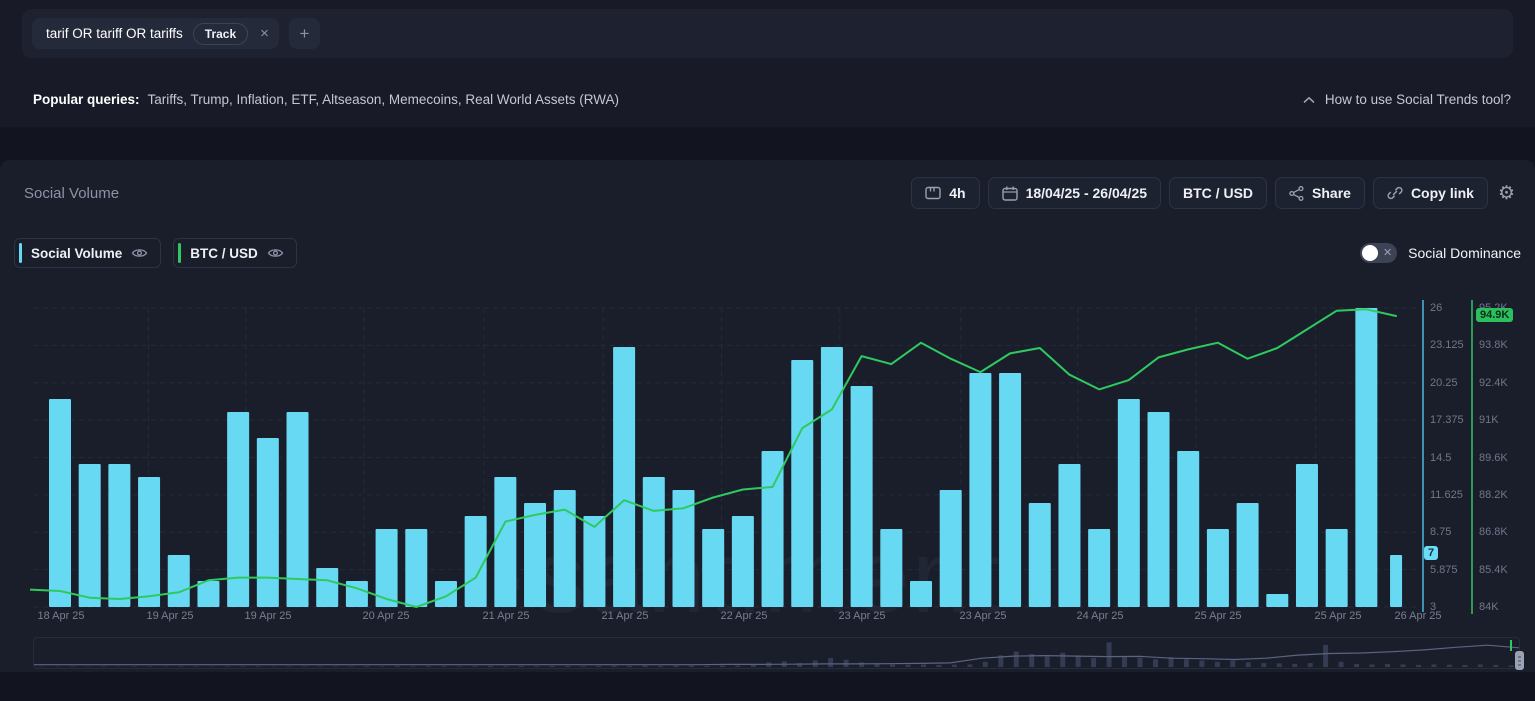  I want to click on btc-axis, so click(1472, 457).